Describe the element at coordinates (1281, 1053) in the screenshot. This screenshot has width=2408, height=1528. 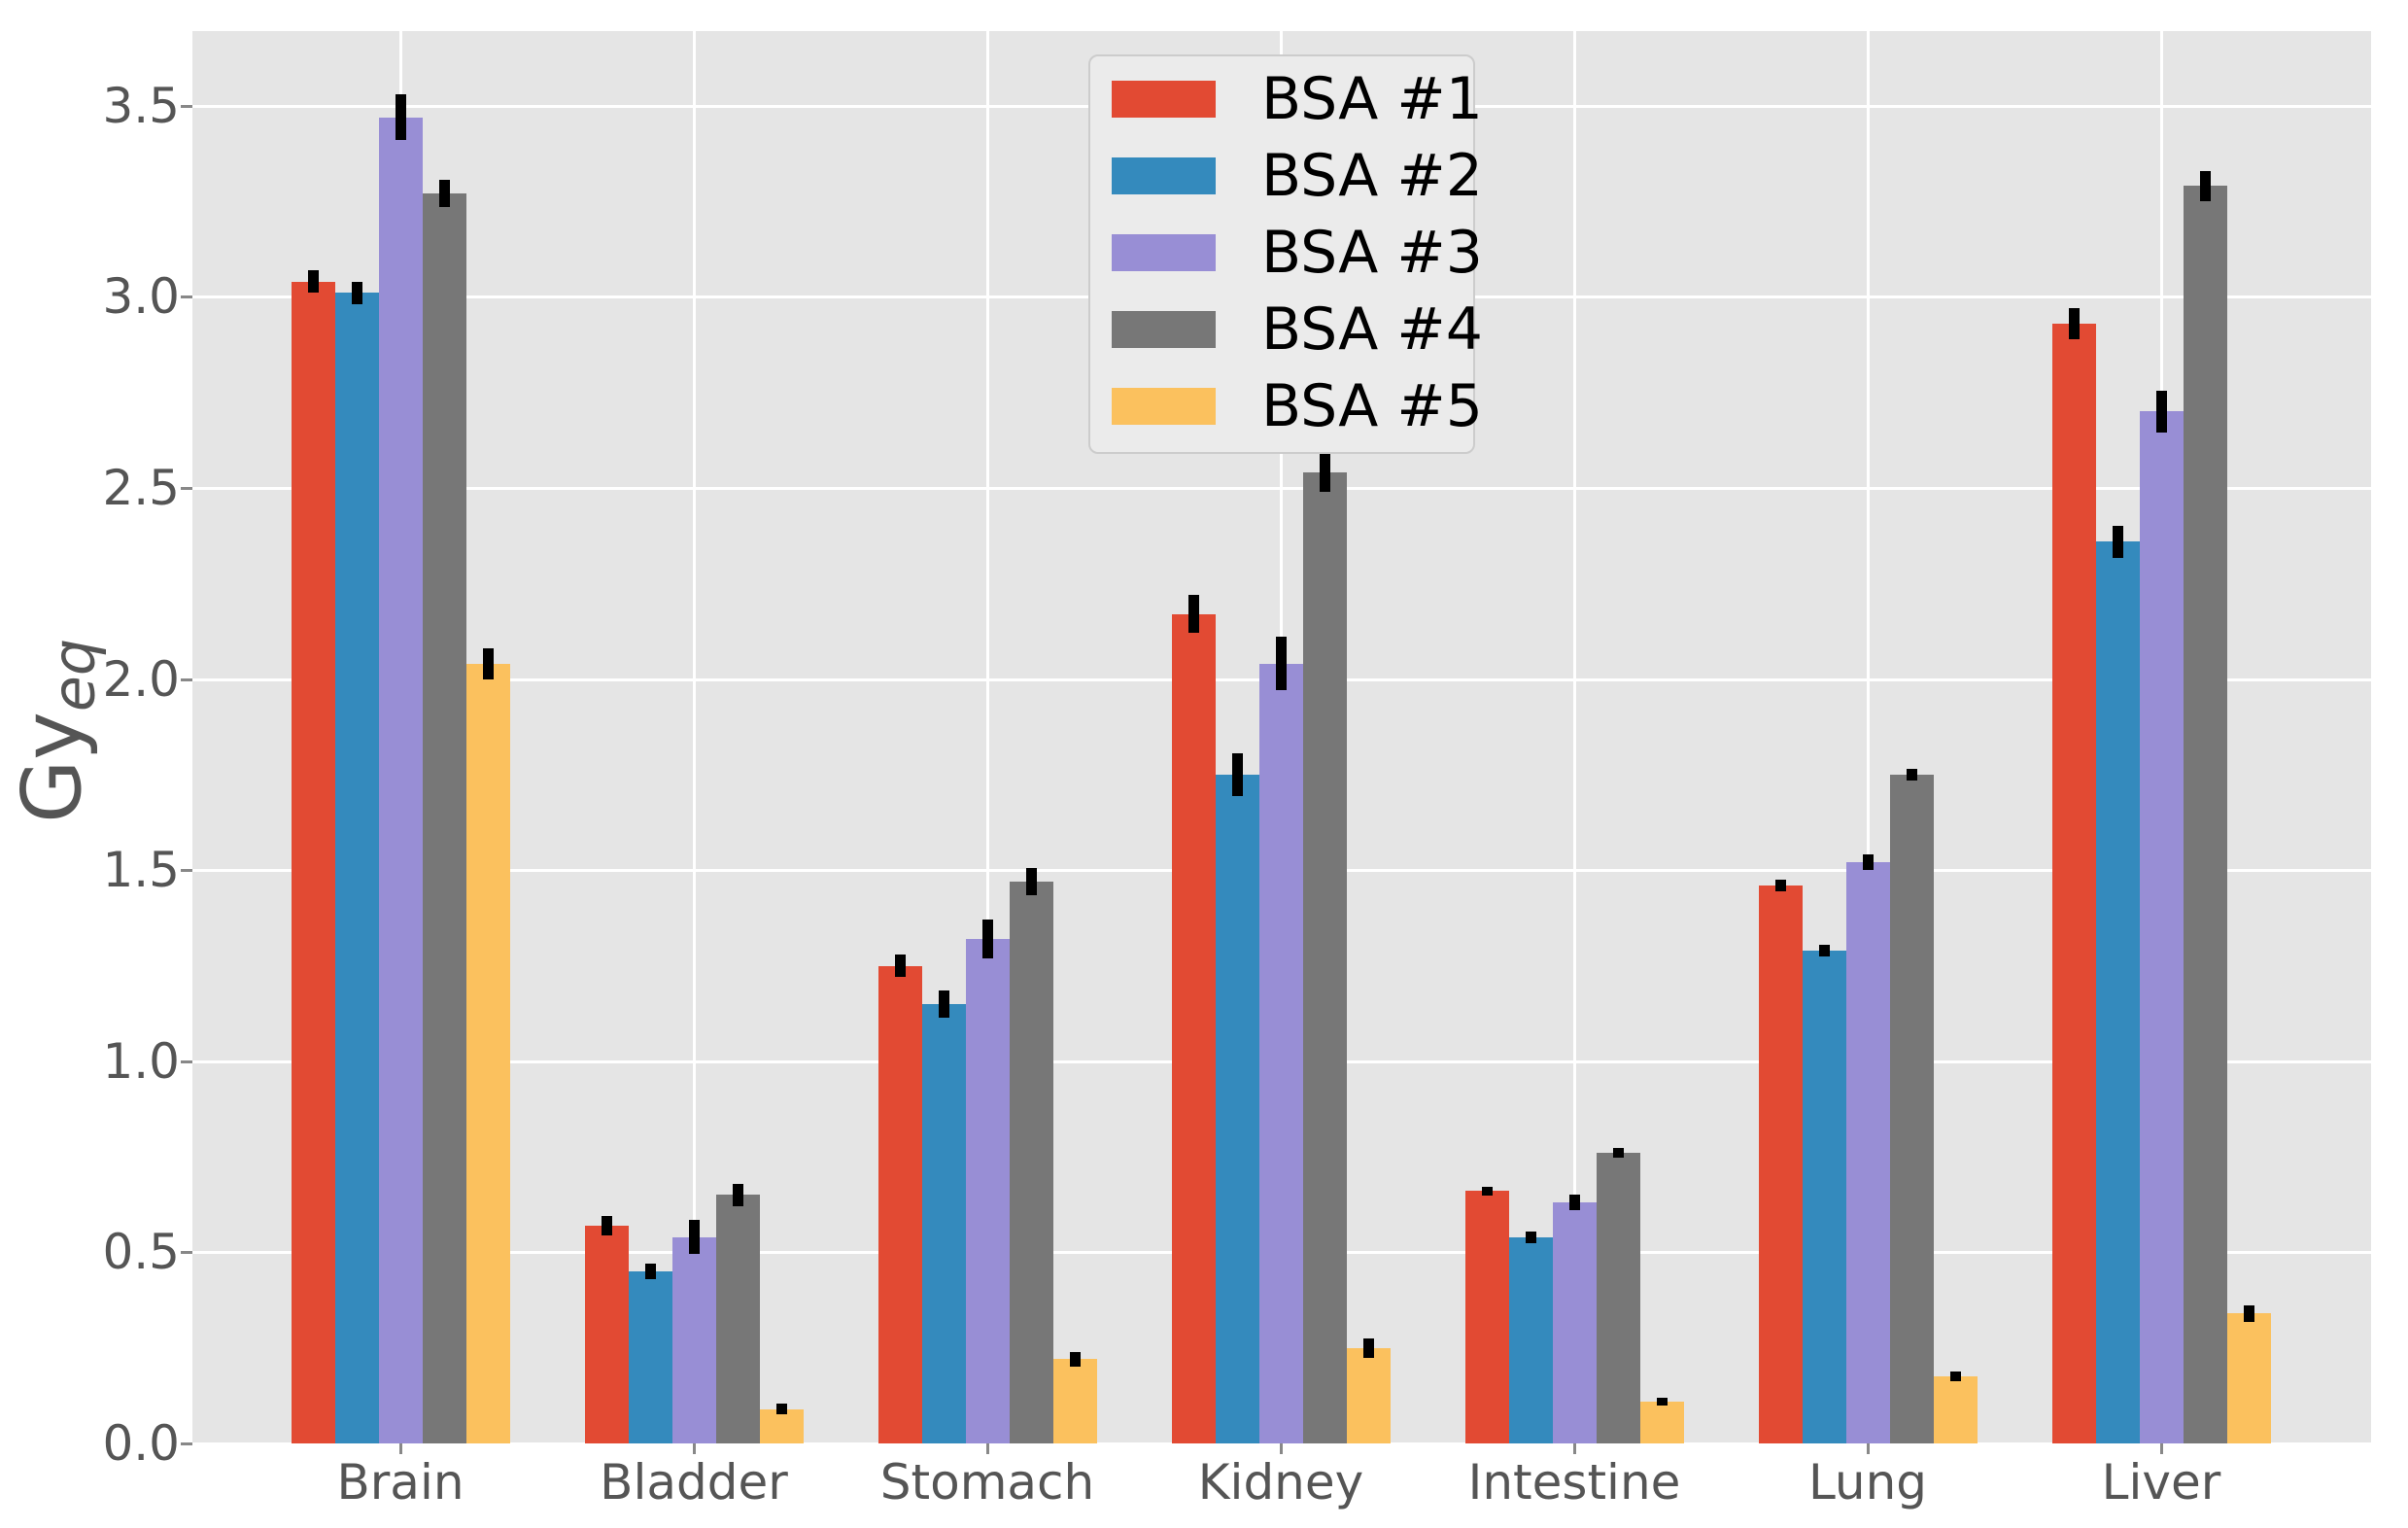
I see `bar-BSA3-kidney` at that location.